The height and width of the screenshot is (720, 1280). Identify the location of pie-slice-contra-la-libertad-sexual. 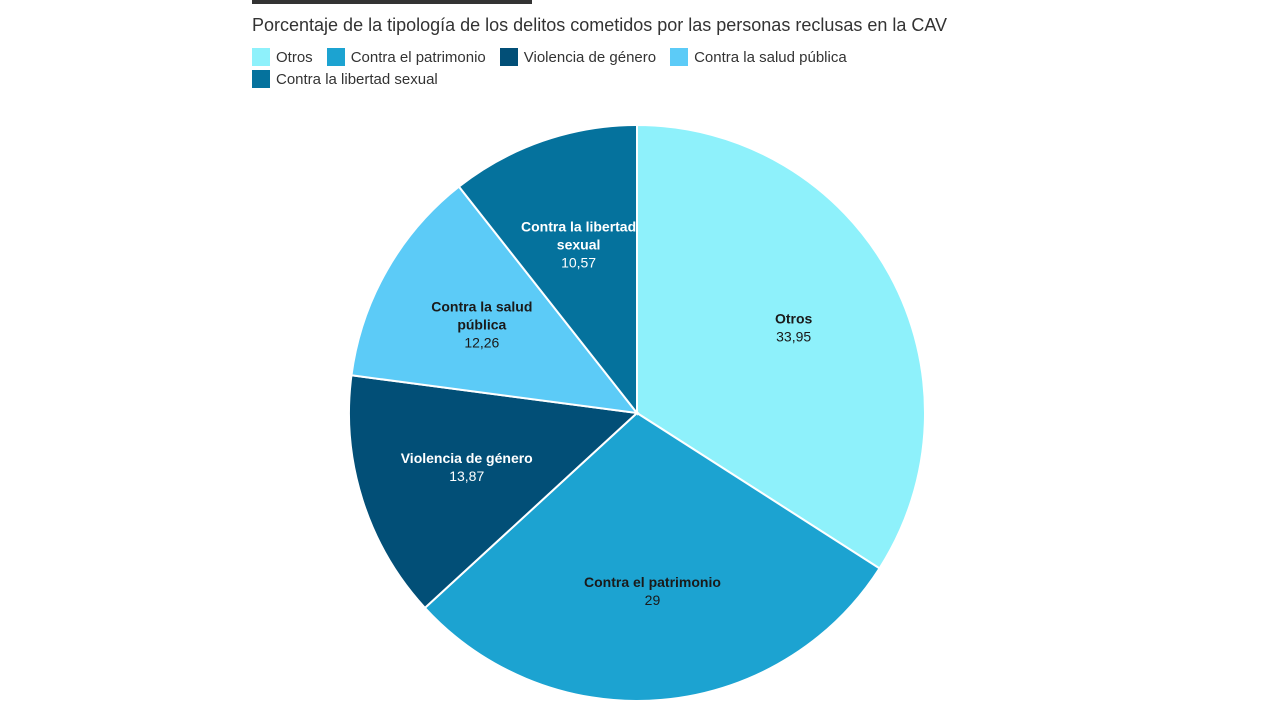
(547, 269).